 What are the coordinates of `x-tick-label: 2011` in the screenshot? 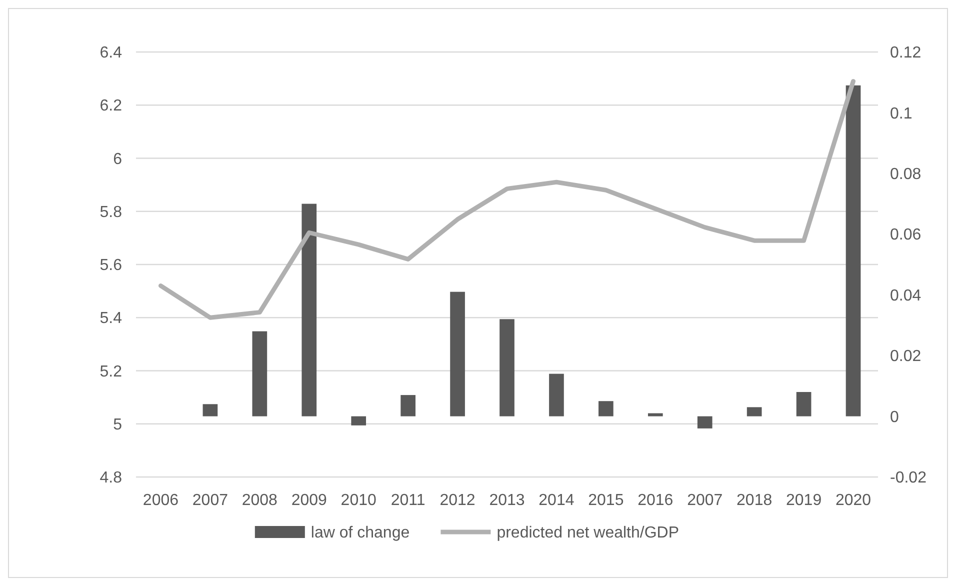 It's located at (408, 500).